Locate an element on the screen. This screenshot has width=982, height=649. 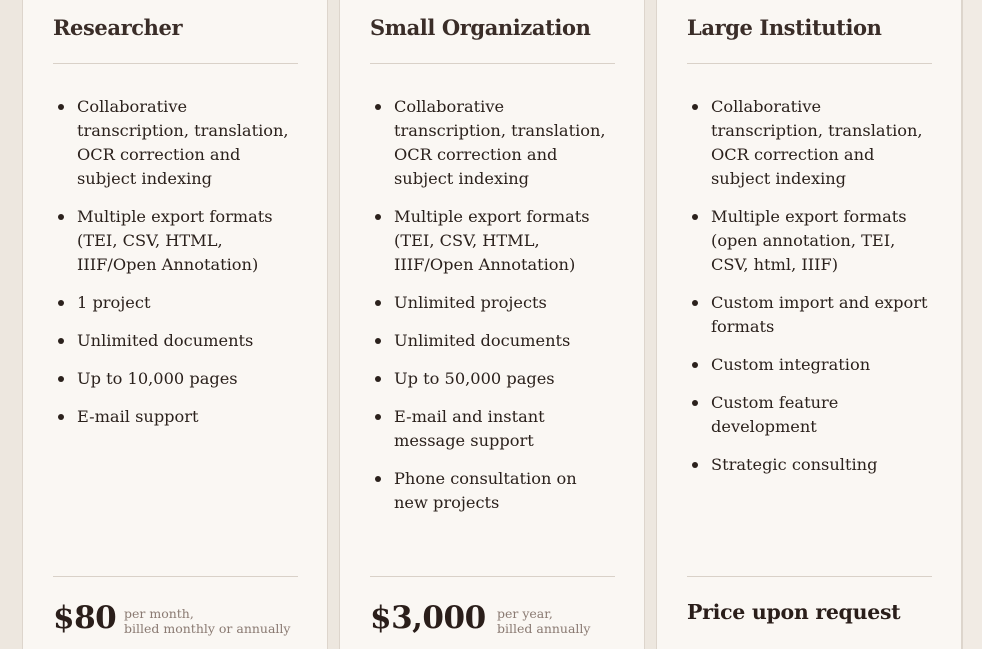
plan-title: Researcher is located at coordinates (118, 27).